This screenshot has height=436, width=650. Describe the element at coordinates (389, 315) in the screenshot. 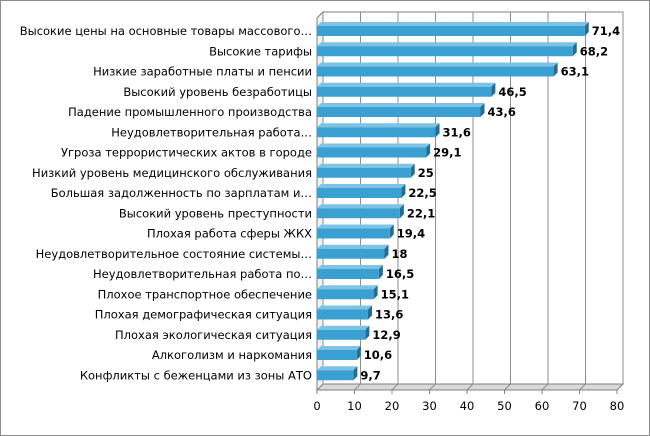

I see `value-label: 13,6` at that location.